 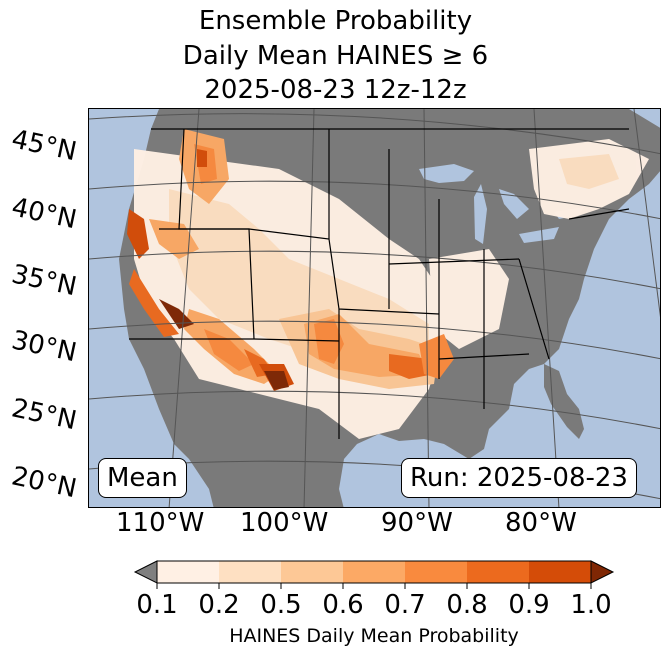 What do you see at coordinates (602, 572) in the screenshot?
I see `colorbar-over-triangle` at bounding box center [602, 572].